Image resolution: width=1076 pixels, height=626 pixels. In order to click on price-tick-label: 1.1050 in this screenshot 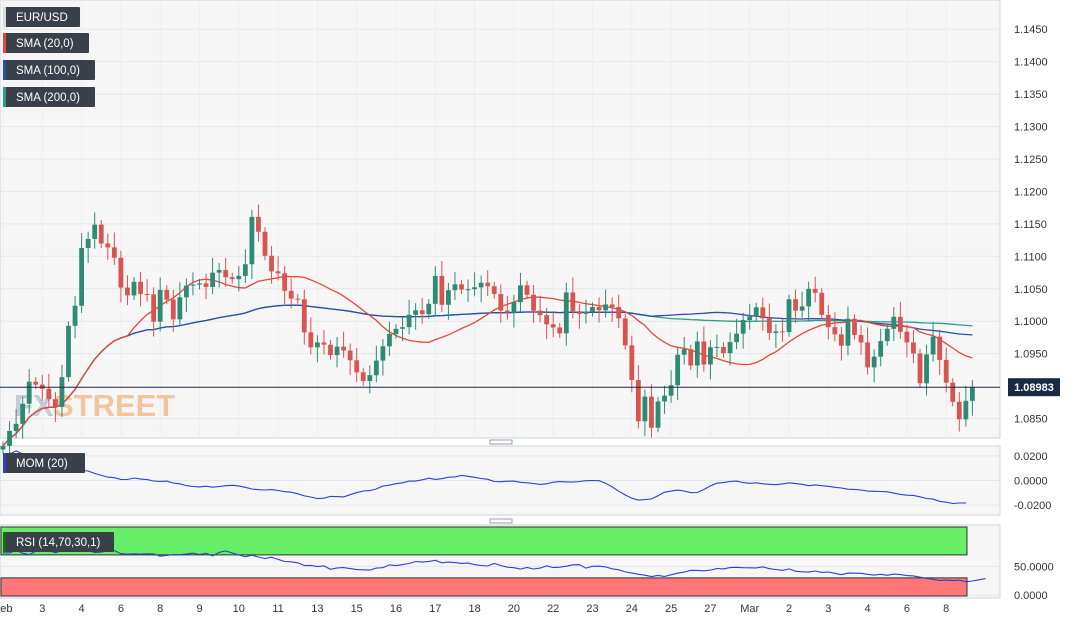, I will do `click(1031, 290)`.